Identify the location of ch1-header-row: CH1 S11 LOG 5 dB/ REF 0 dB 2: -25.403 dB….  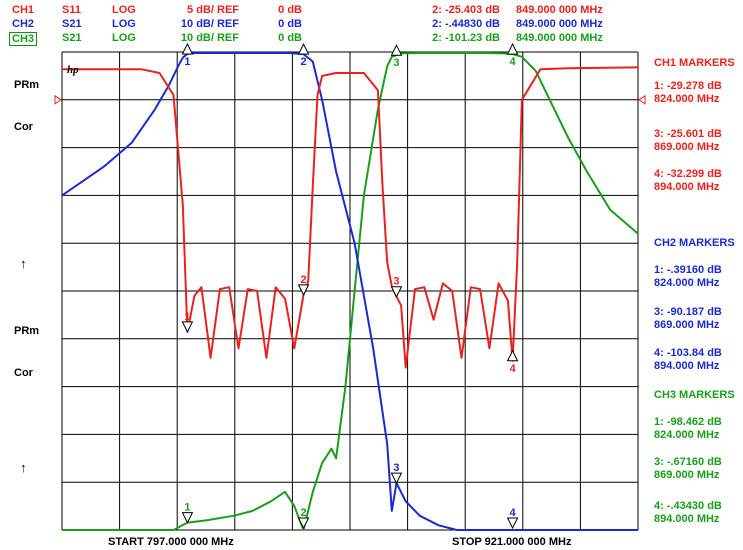
(371, 10).